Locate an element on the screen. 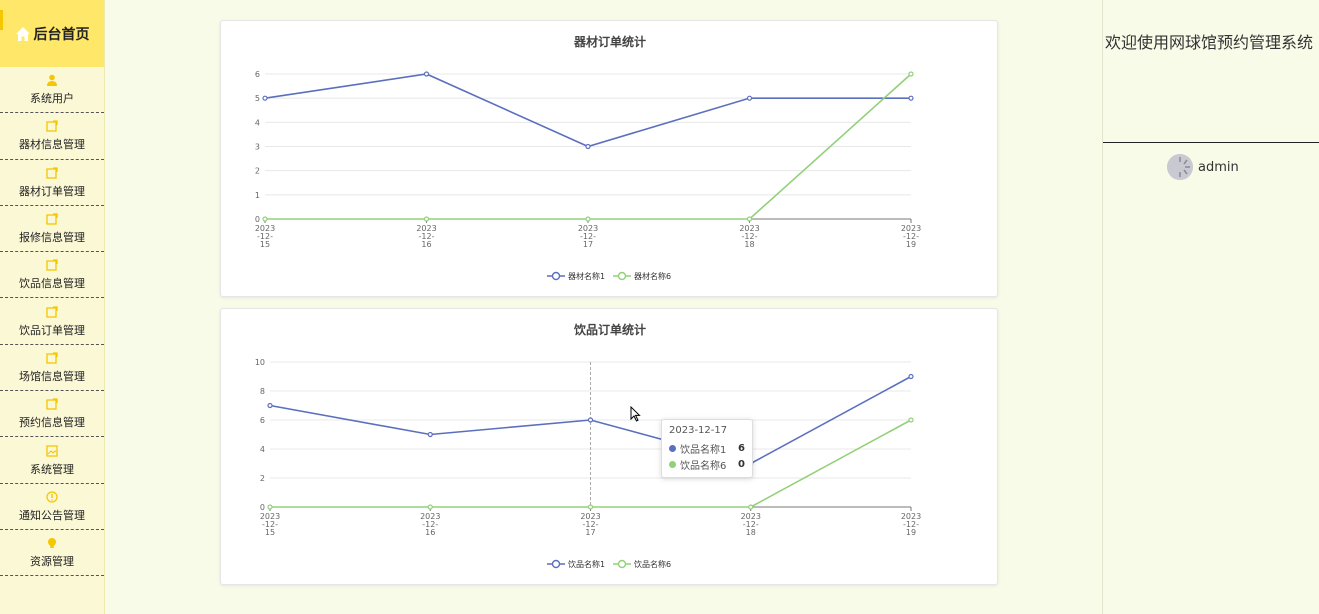 The image size is (1319, 614). y-tick-label: 8 is located at coordinates (262, 391).